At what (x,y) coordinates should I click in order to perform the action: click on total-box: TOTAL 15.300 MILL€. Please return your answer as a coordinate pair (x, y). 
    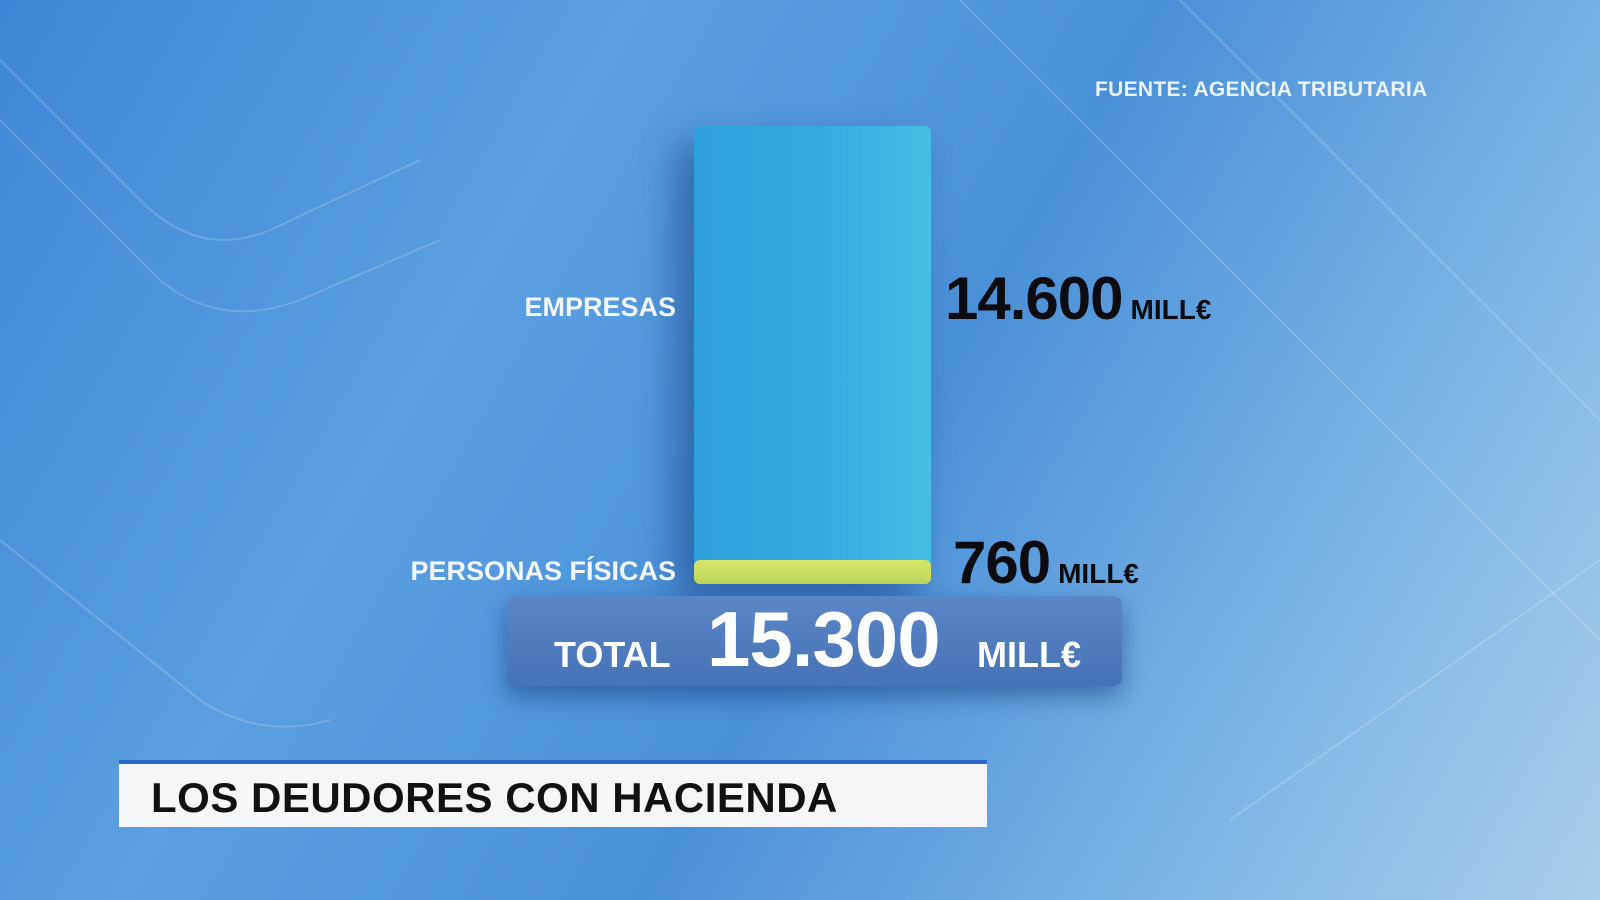
    Looking at the image, I should click on (814, 640).